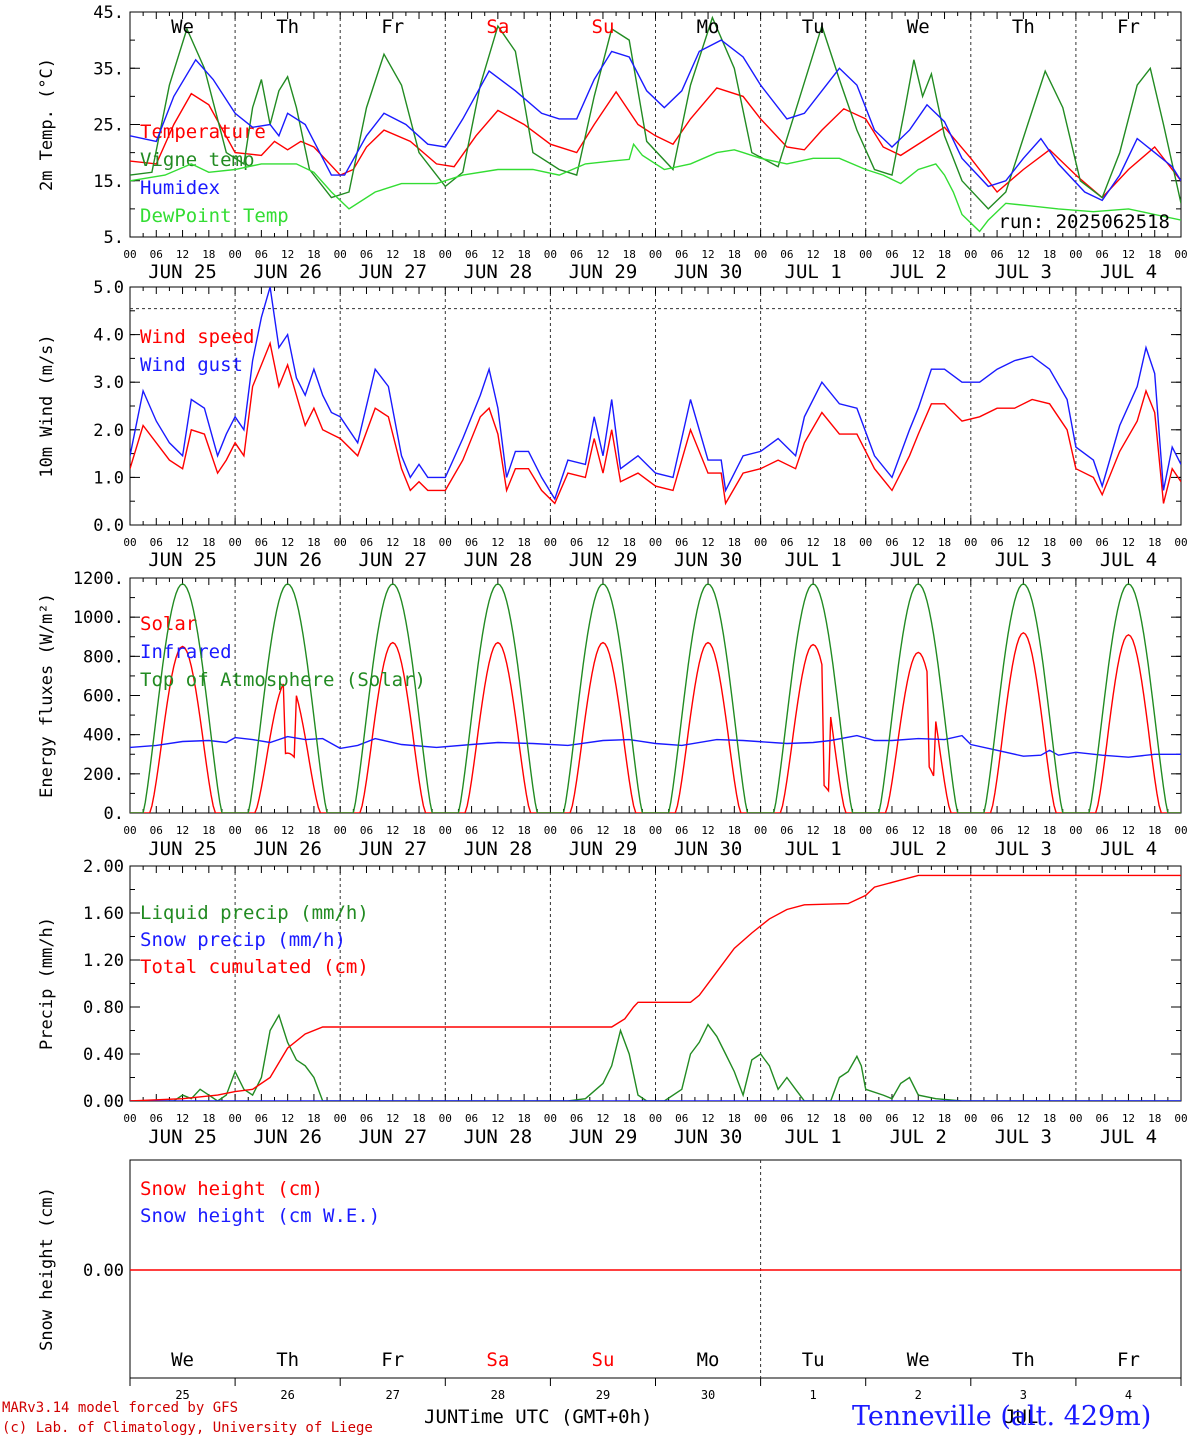  I want to click on footer-model-credit: MARv3.14 model forced by GFS, so click(120, 1408).